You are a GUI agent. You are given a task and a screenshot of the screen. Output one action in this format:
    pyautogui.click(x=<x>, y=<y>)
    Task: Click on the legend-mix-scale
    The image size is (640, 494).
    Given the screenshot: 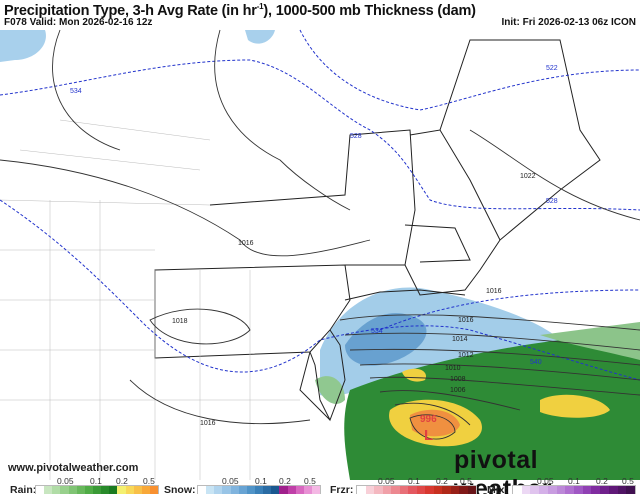 What is the action you would take?
    pyautogui.click(x=574, y=489)
    